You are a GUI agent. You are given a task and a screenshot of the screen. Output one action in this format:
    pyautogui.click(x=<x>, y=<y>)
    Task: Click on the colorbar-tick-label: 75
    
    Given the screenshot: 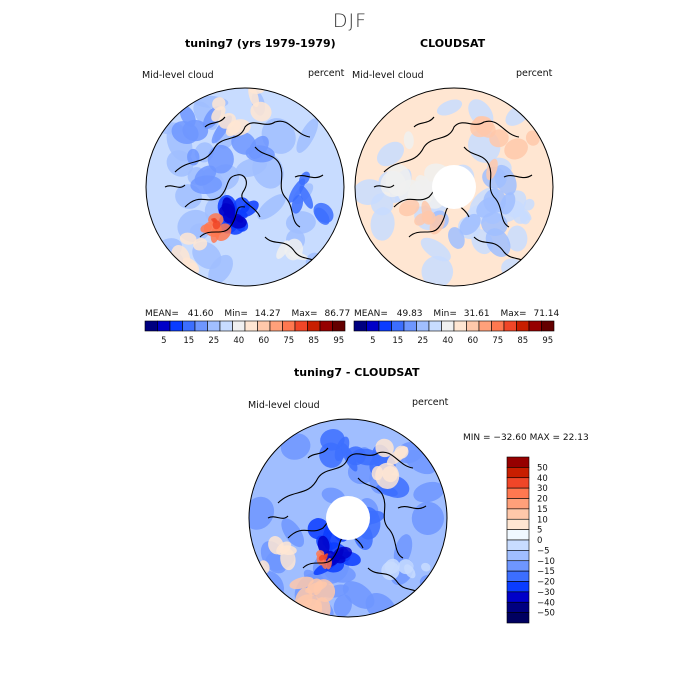 What is the action you would take?
    pyautogui.click(x=288, y=341)
    